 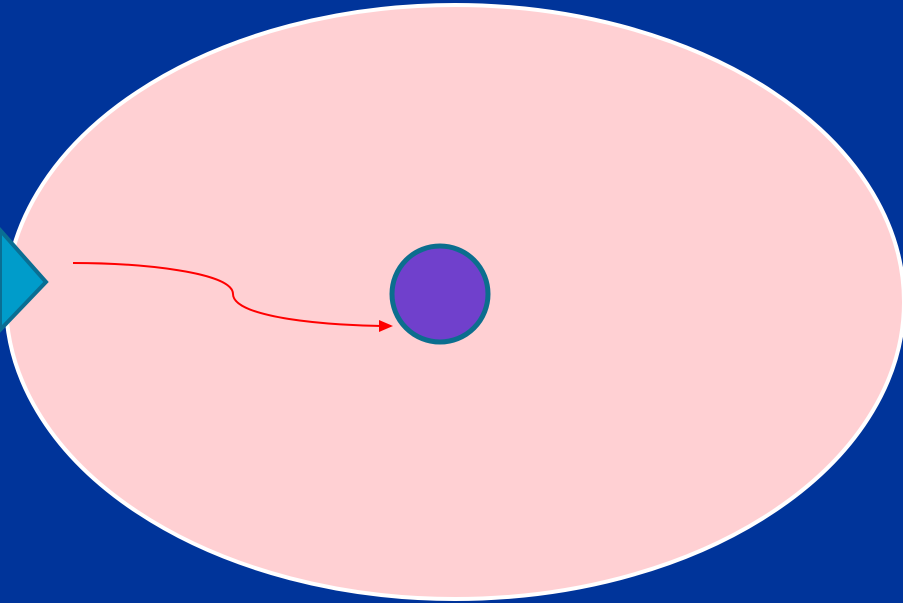 What do you see at coordinates (24, 279) in the screenshot?
I see `diamond-pointer` at bounding box center [24, 279].